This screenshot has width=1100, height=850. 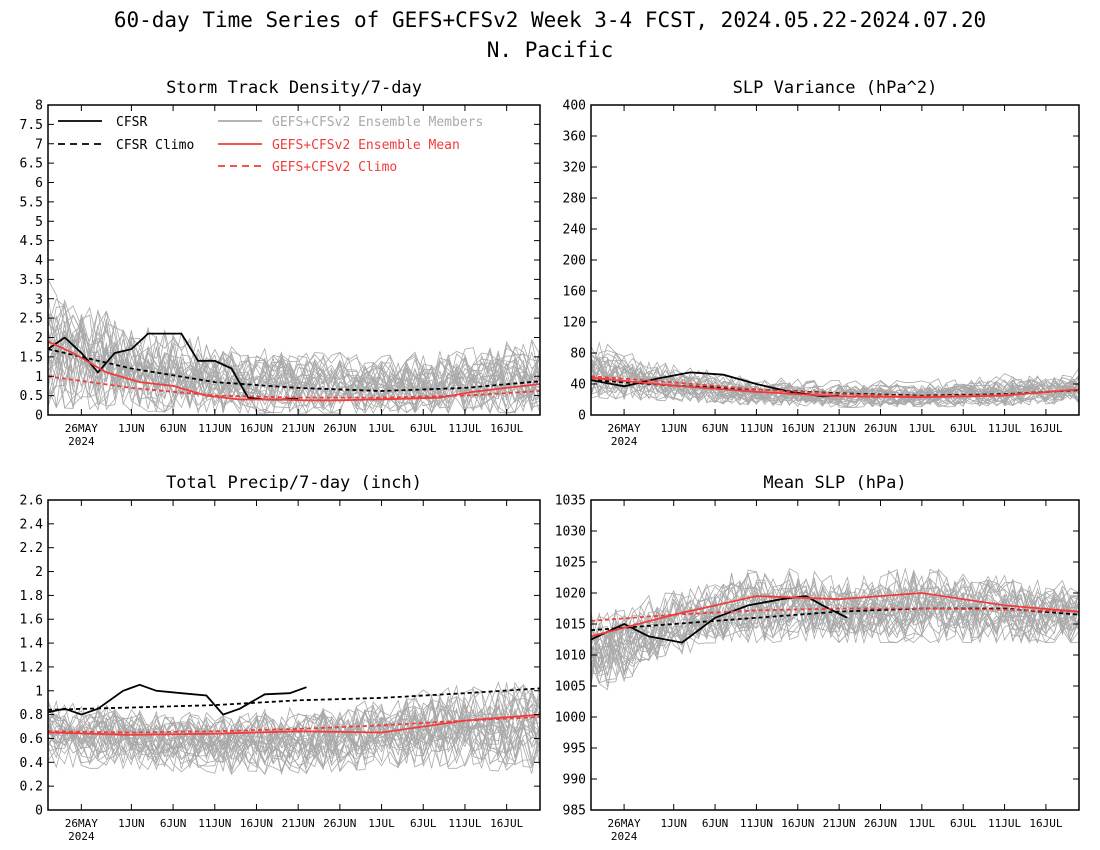 What do you see at coordinates (574, 292) in the screenshot?
I see `y-tick-label: 160` at bounding box center [574, 292].